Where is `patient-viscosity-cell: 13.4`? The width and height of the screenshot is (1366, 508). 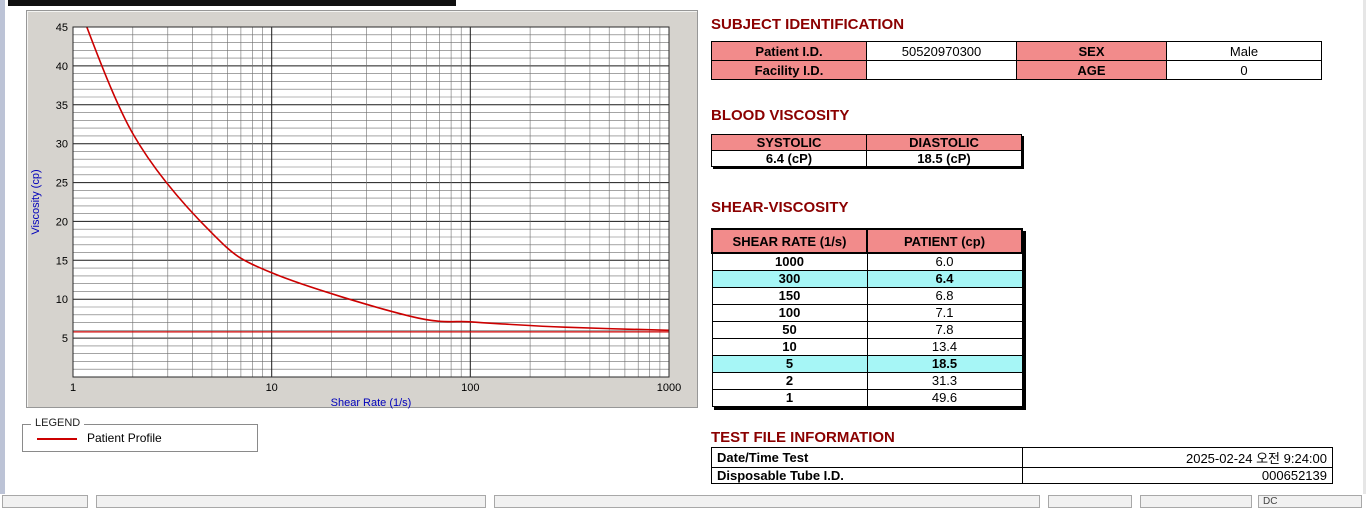 patient-viscosity-cell: 13.4 is located at coordinates (944, 346).